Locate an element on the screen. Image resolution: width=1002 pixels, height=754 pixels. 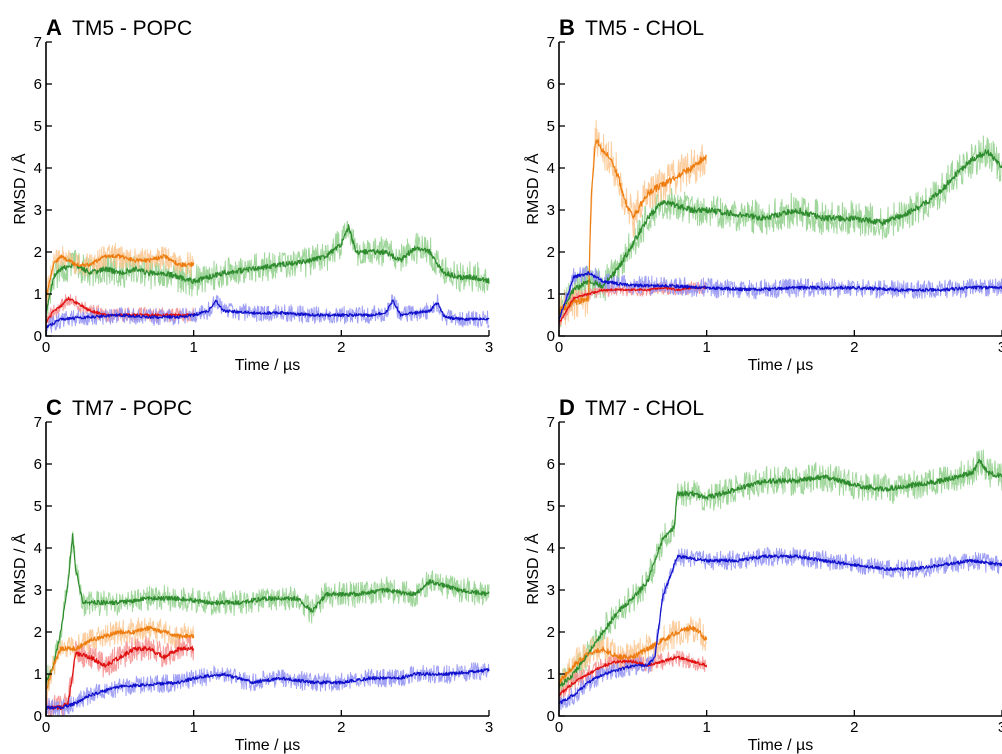
panel-title: TM5 - POPC is located at coordinates (132, 28).